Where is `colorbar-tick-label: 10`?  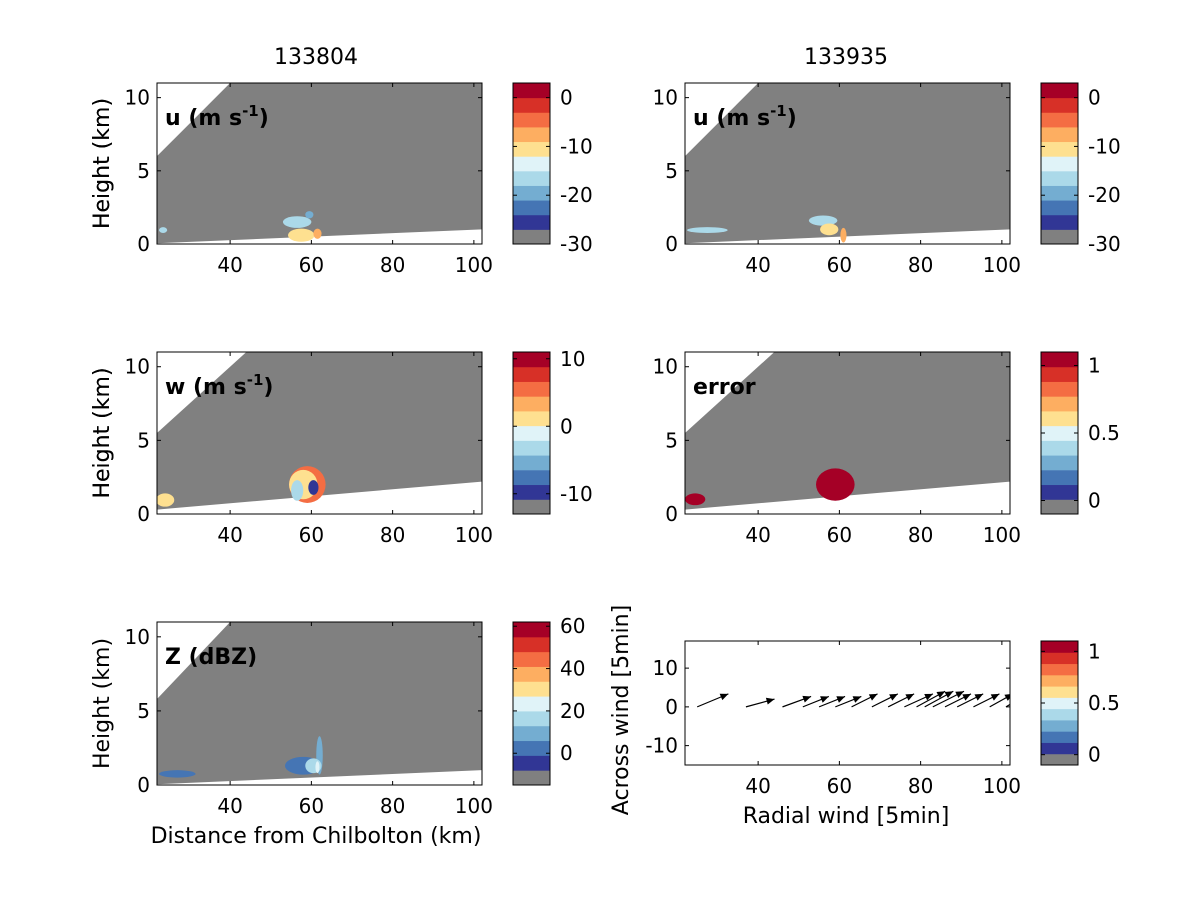
colorbar-tick-label: 10 is located at coordinates (572, 359).